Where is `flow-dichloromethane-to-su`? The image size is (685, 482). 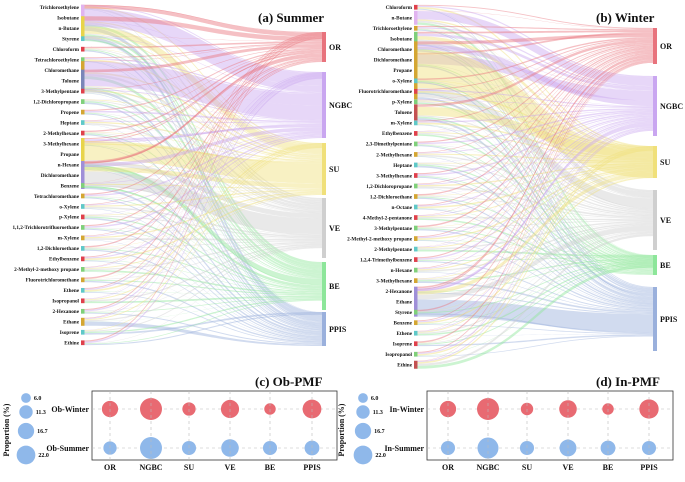 flow-dichloromethane-to-su is located at coordinates (203, 177).